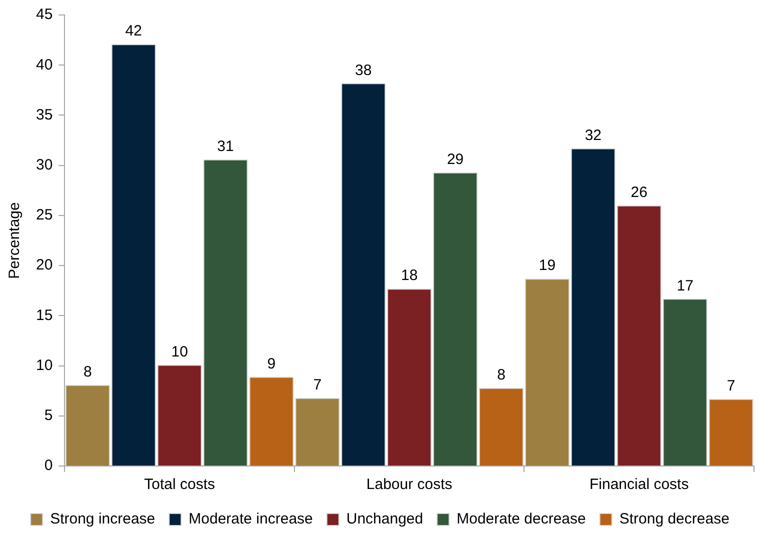 The height and width of the screenshot is (537, 768). What do you see at coordinates (44, 265) in the screenshot?
I see `y-tick-label: 20` at bounding box center [44, 265].